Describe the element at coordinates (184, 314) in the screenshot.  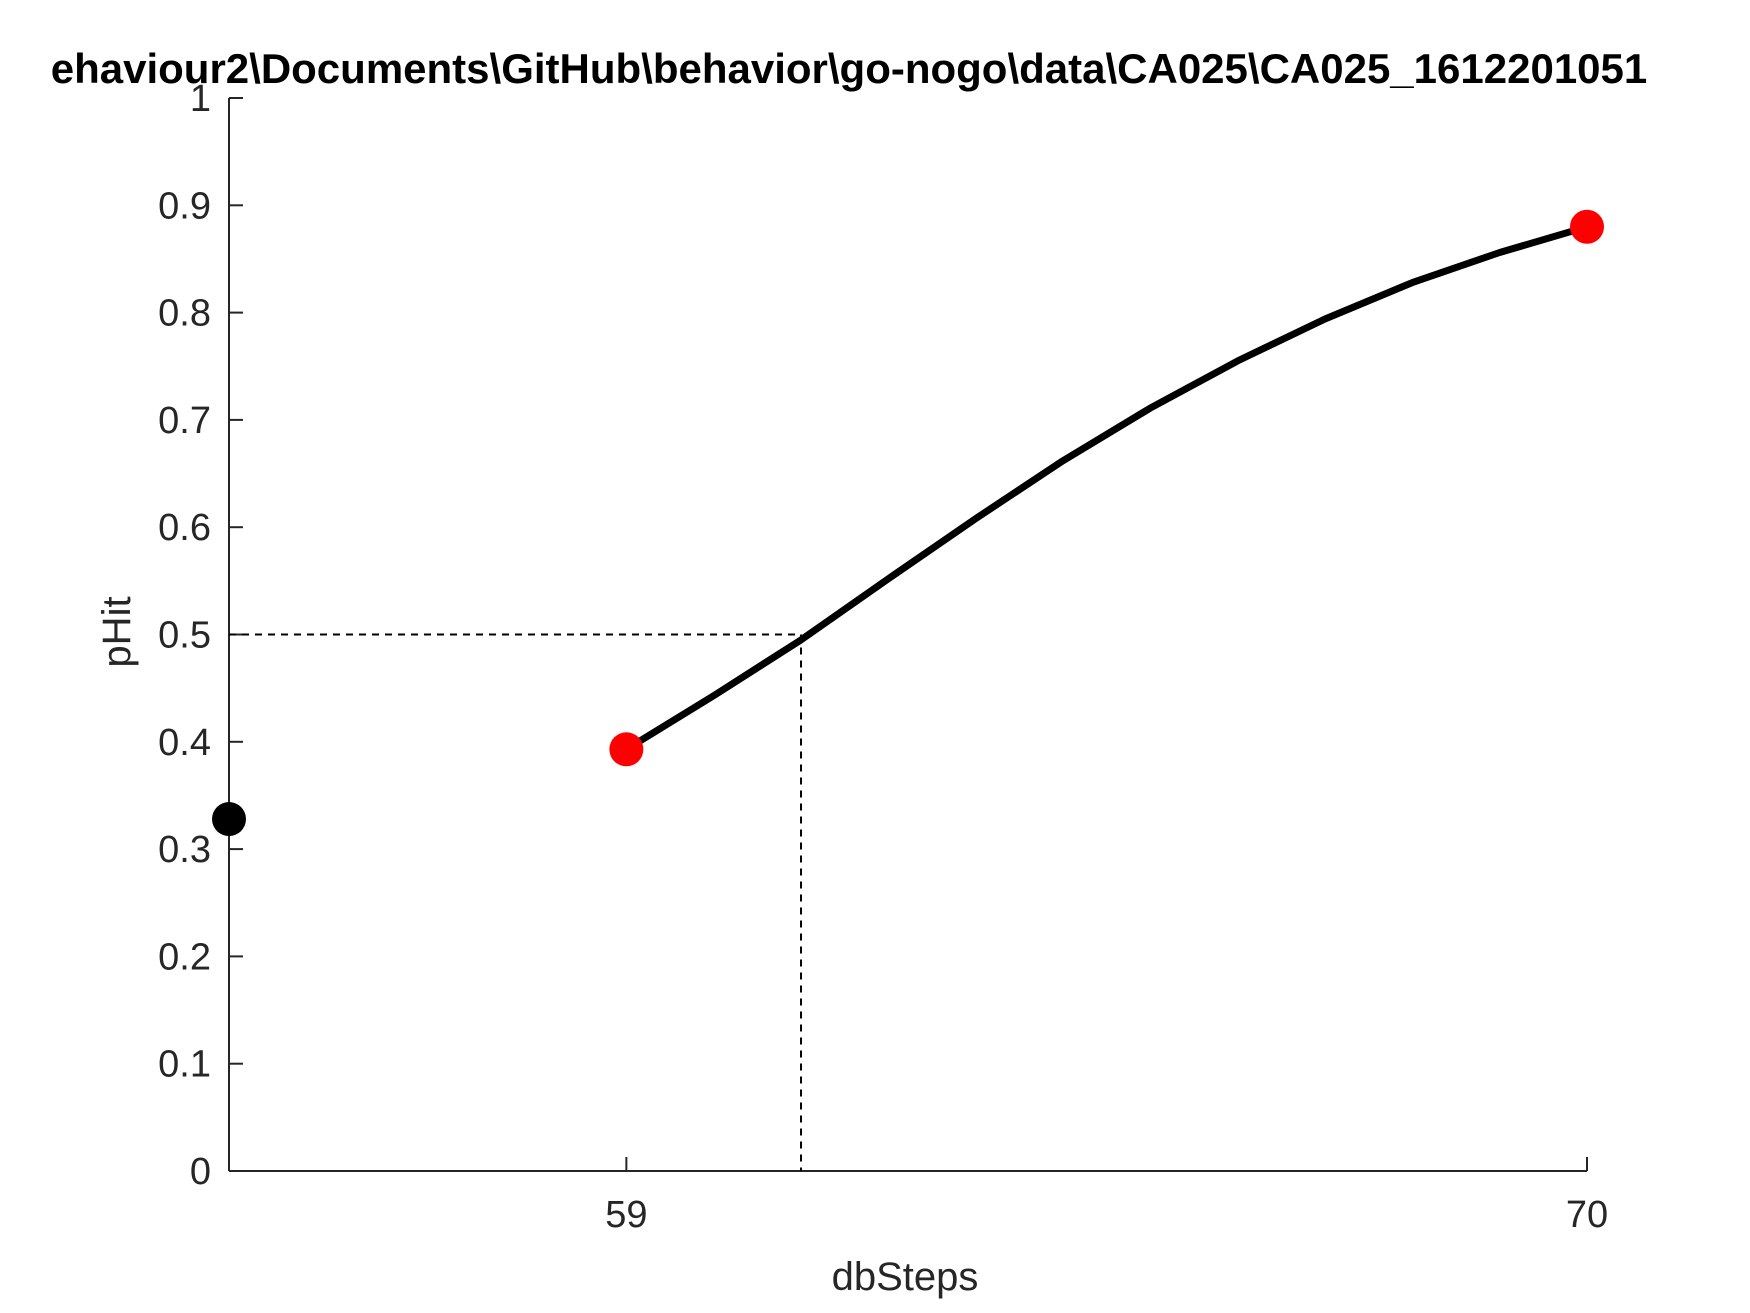
I see `y-tick-label: 0.8` at that location.